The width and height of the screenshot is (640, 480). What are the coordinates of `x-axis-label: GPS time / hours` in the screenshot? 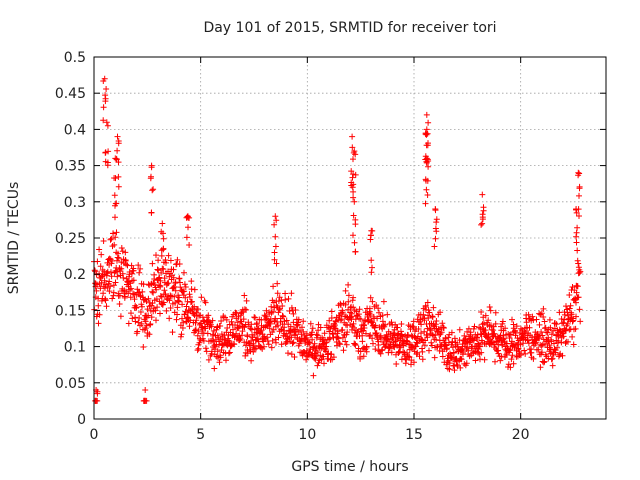 It's located at (349, 467).